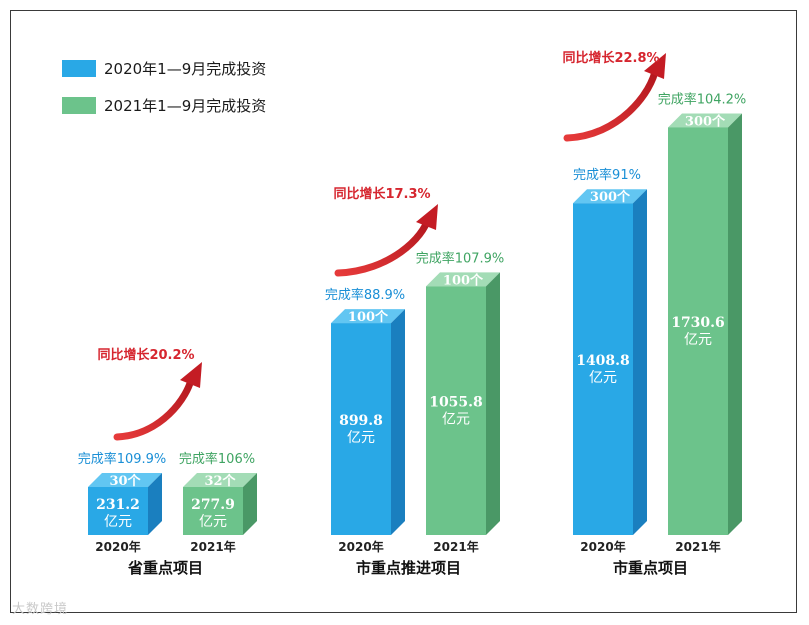 Image resolution: width=809 pixels, height=625 pixels. Describe the element at coordinates (145, 355) in the screenshot. I see `growth-label-0: 同比增长20.2%` at that location.